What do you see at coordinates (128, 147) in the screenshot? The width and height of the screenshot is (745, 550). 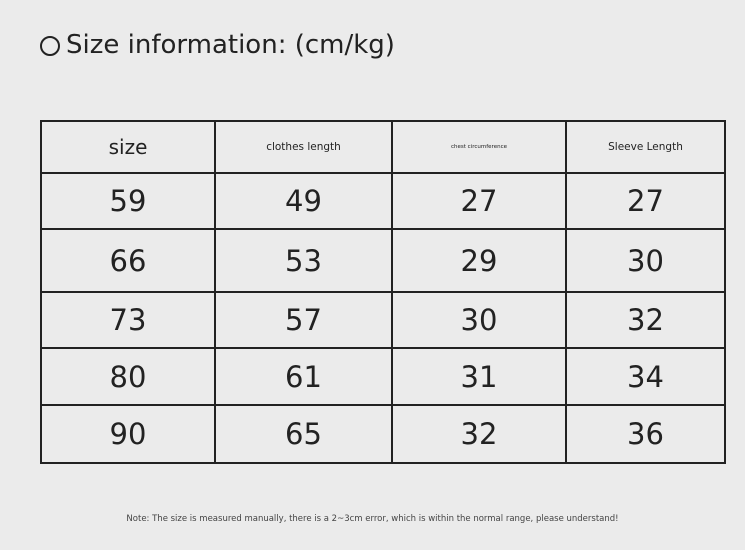 I see `header-size: size` at bounding box center [128, 147].